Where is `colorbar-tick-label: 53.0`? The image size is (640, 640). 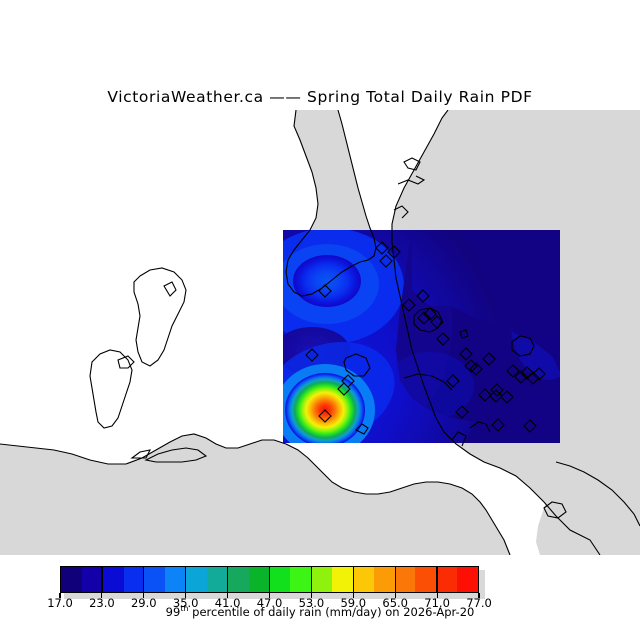 colorbar-tick-label: 53.0 is located at coordinates (311, 603).